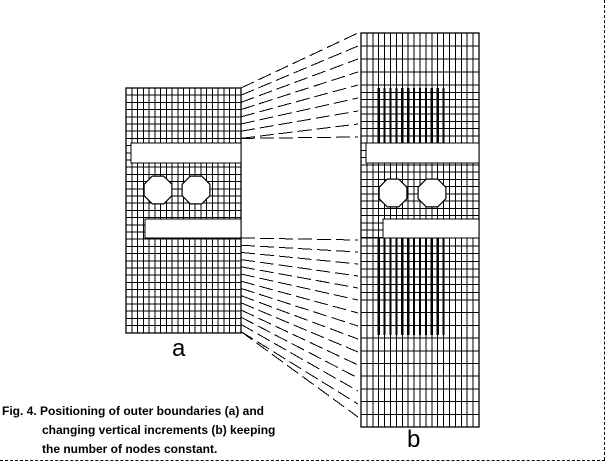 The height and width of the screenshot is (463, 609). What do you see at coordinates (414, 439) in the screenshot?
I see `mesh-b-label: b` at bounding box center [414, 439].